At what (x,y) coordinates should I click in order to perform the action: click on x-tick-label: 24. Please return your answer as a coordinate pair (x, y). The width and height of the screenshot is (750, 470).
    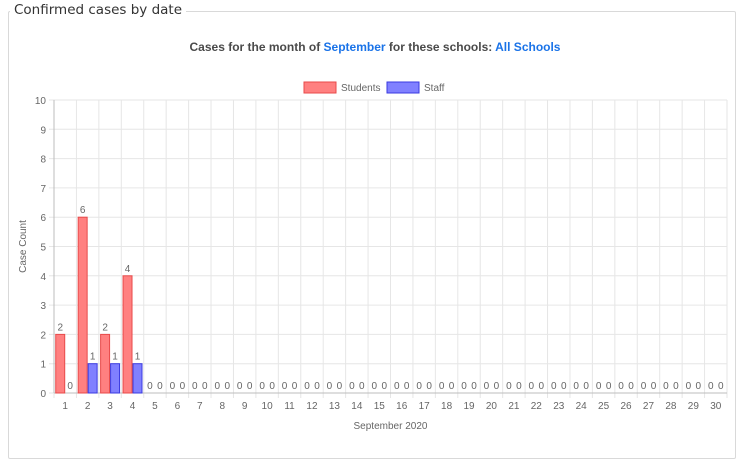
    Looking at the image, I should click on (582, 406).